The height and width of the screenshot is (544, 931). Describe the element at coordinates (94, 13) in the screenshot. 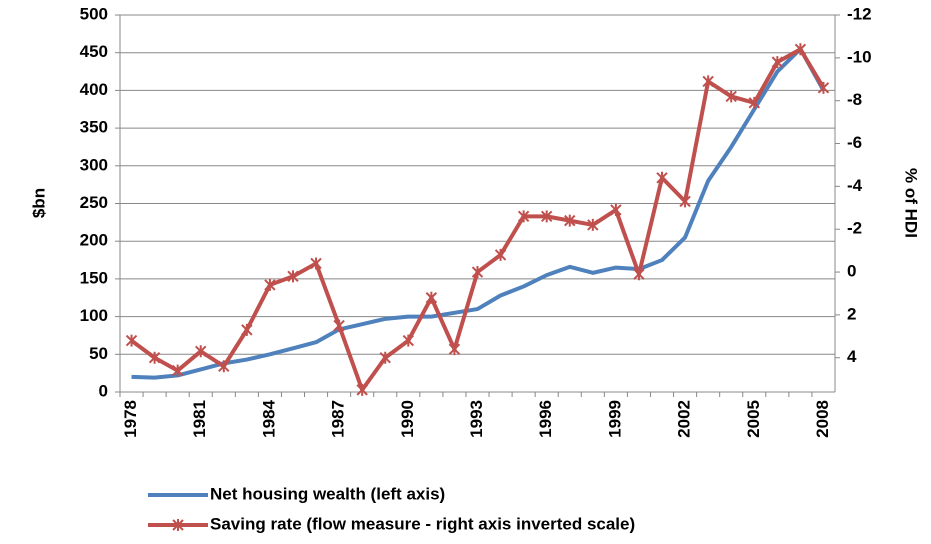

I see `y-tick-label: 500` at that location.